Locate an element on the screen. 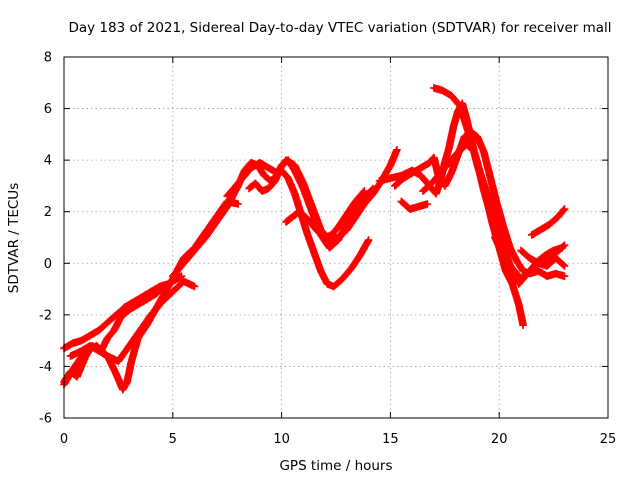 This screenshot has width=640, height=480. y-tick-label: 8 is located at coordinates (48, 58).